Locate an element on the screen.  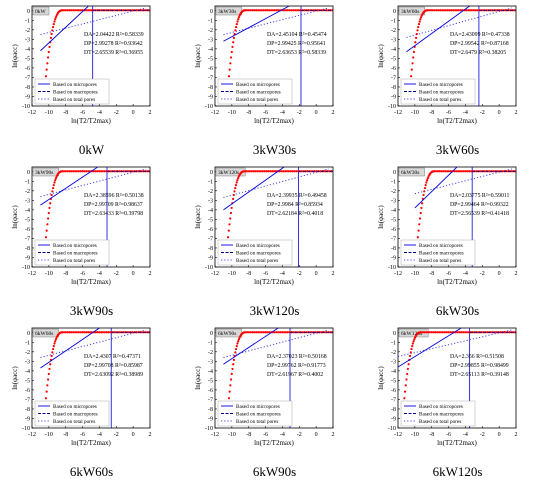
legend-label: Based on macropores is located at coordinates (75, 93).